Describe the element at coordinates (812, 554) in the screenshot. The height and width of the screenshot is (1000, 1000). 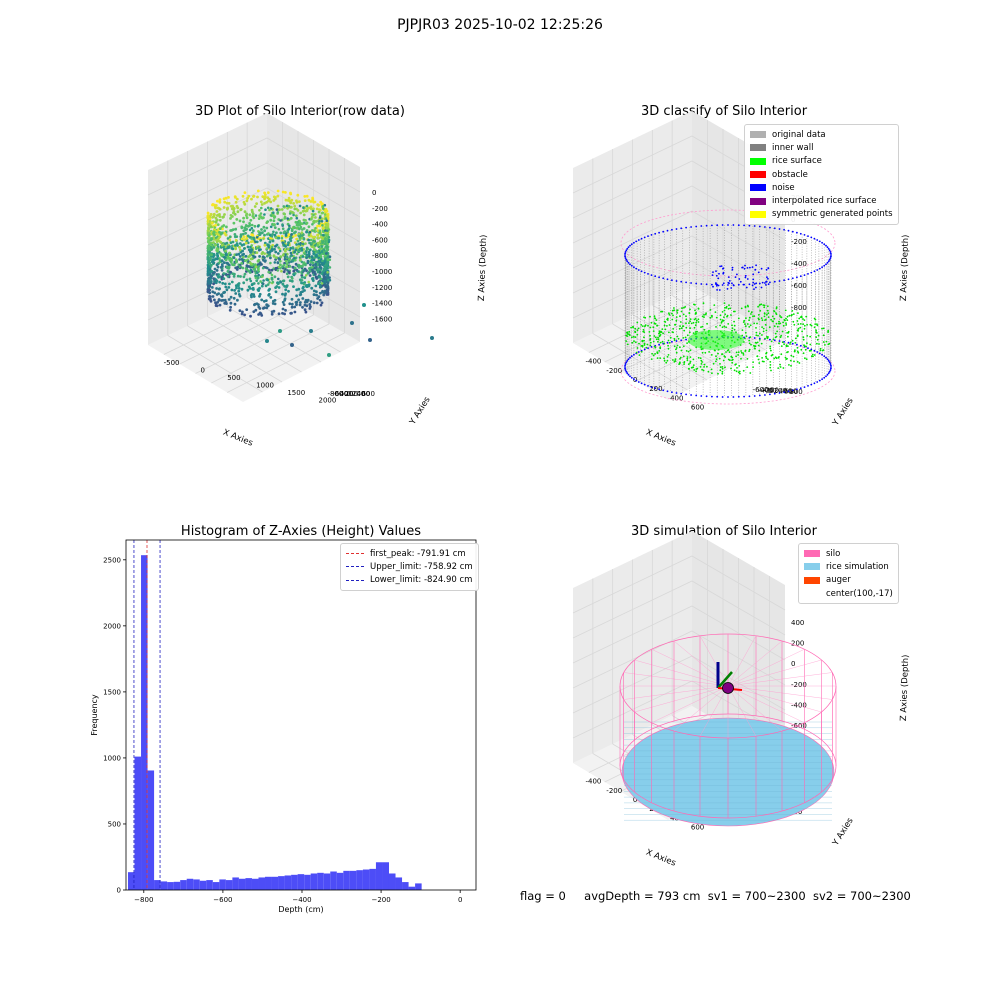
I see `legend-swatch` at that location.